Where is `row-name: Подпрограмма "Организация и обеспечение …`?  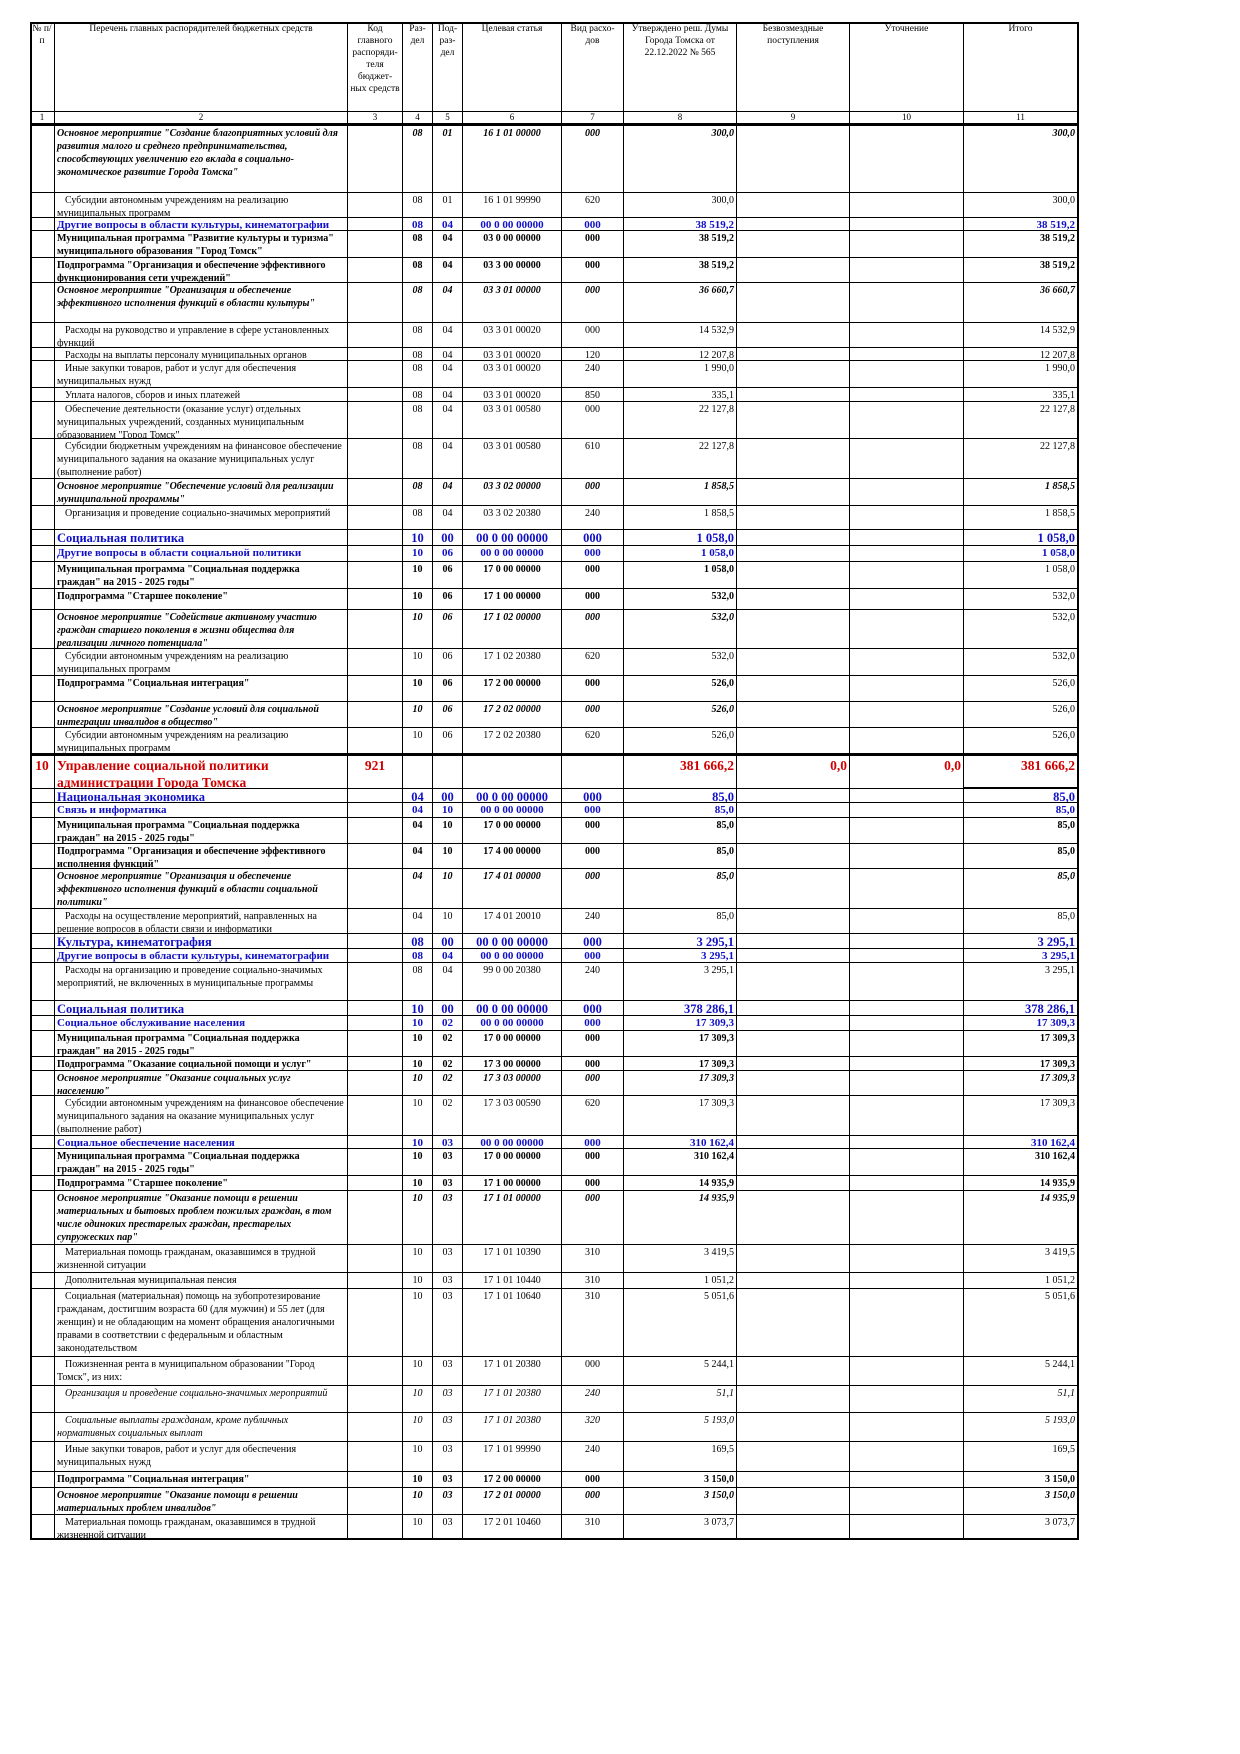
row-name: Подпрограмма "Организация и обеспечение … is located at coordinates (201, 856).